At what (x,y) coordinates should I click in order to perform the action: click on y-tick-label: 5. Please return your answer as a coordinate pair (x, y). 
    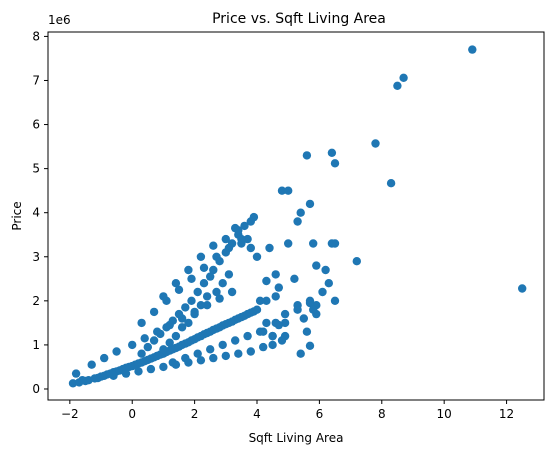
    Looking at the image, I should click on (36, 169).